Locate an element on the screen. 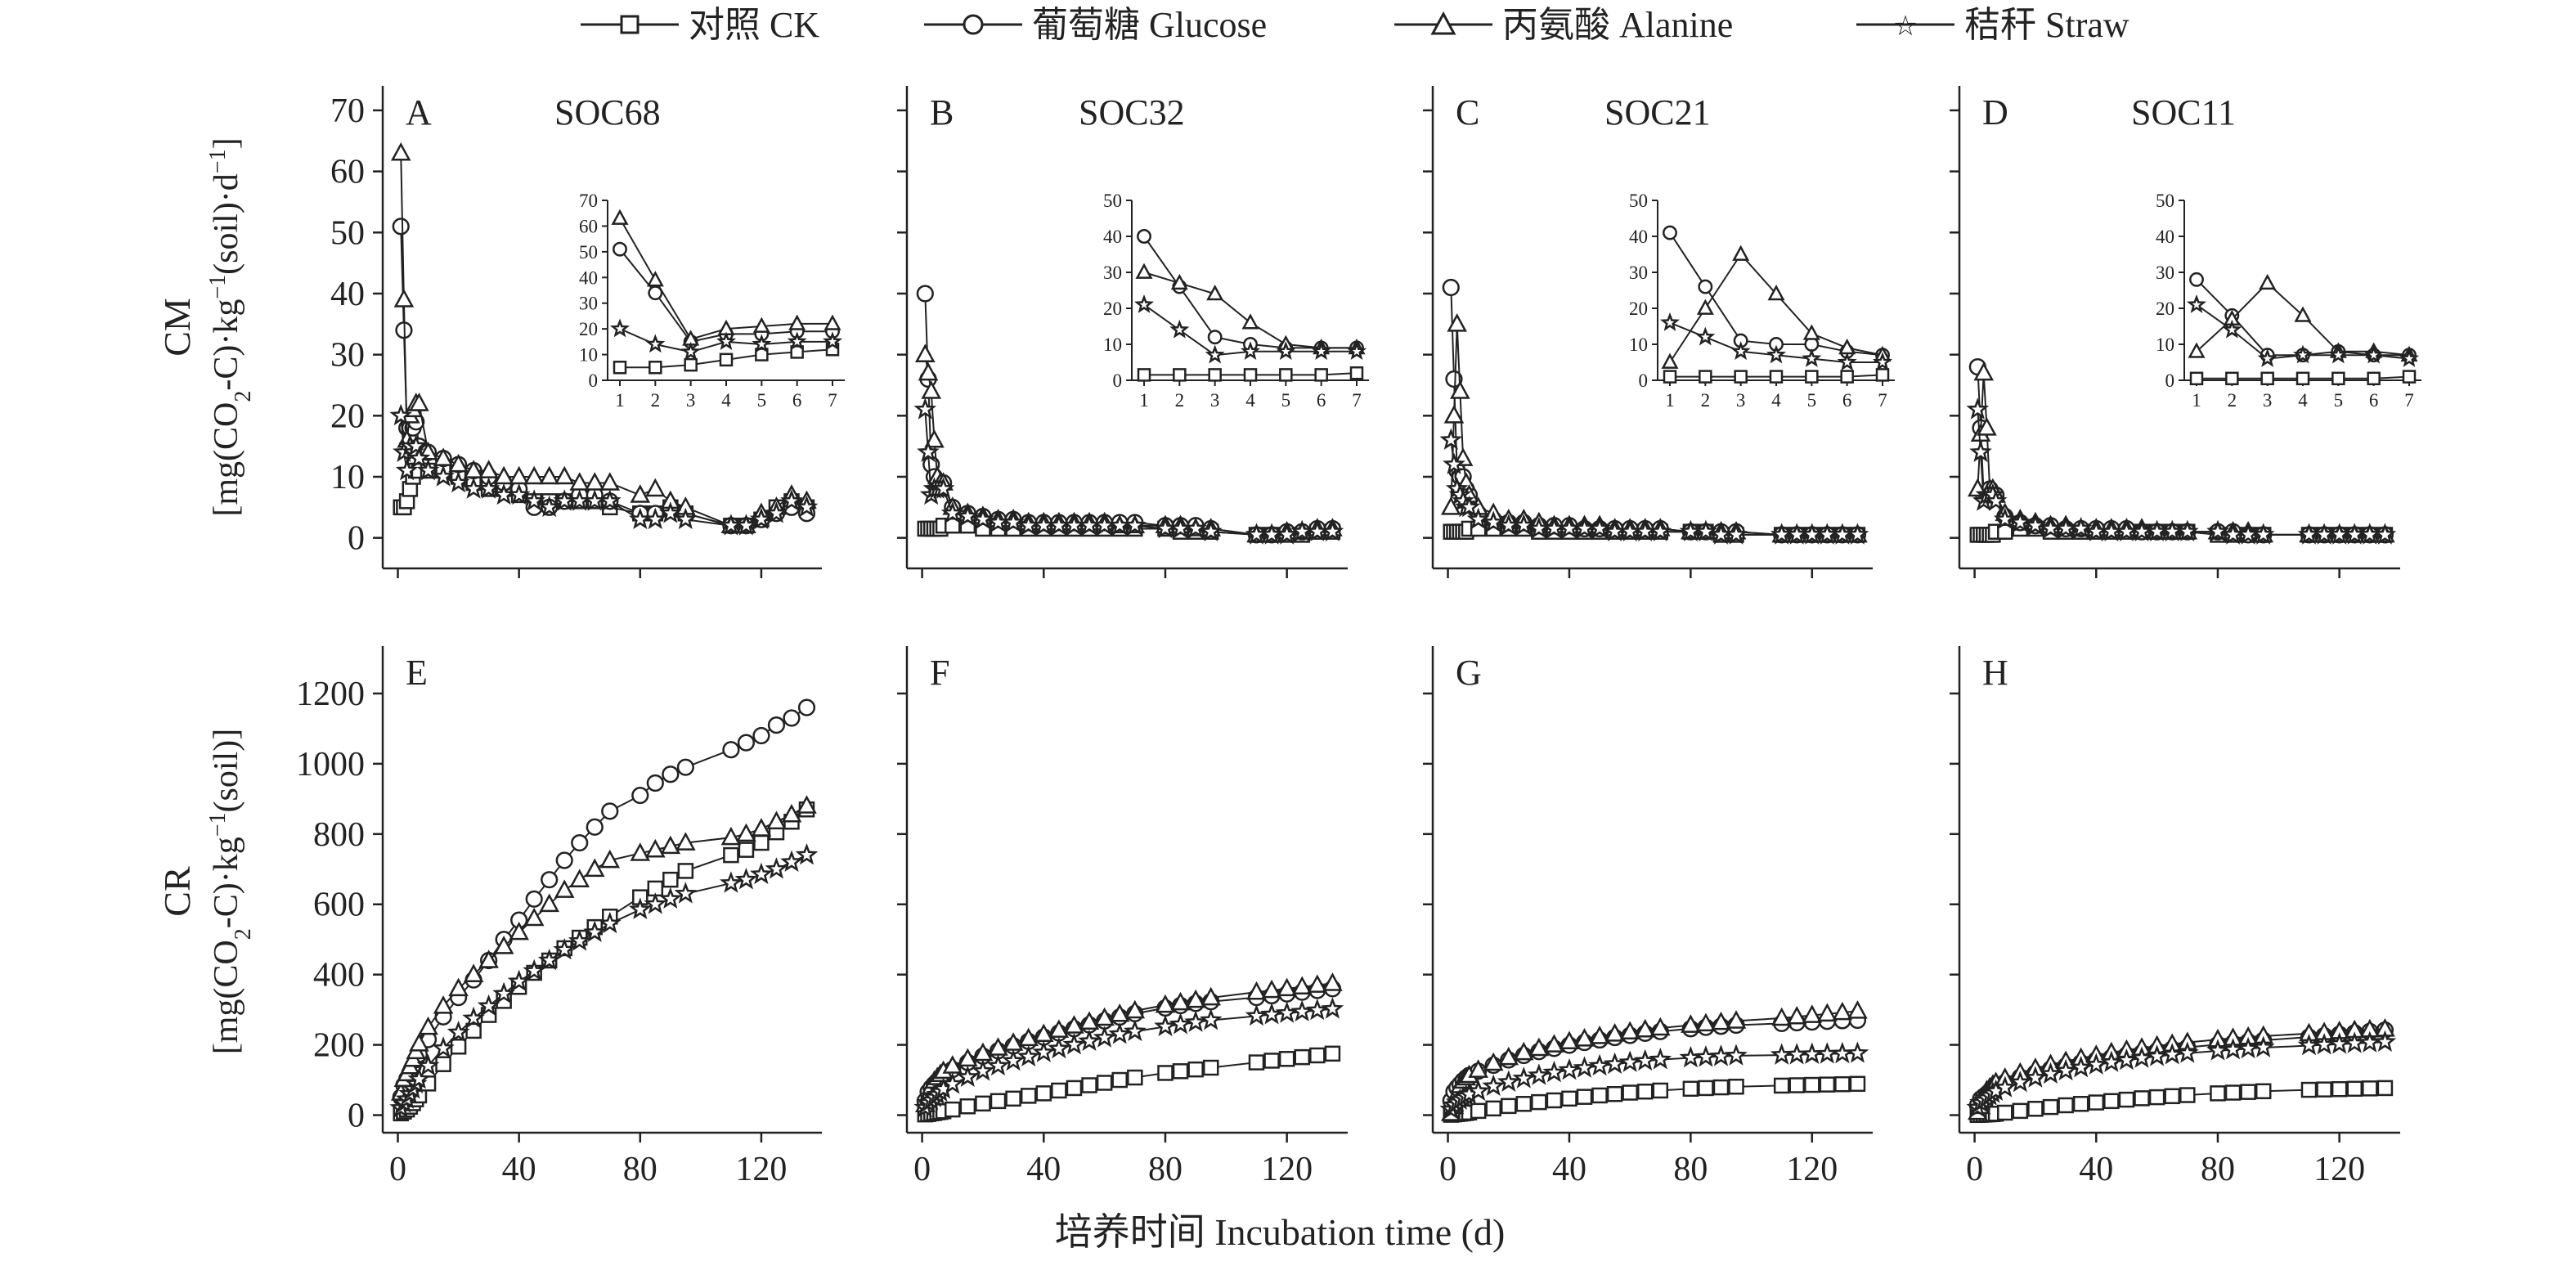  inset-x-tick-label: 5 is located at coordinates (1286, 400).